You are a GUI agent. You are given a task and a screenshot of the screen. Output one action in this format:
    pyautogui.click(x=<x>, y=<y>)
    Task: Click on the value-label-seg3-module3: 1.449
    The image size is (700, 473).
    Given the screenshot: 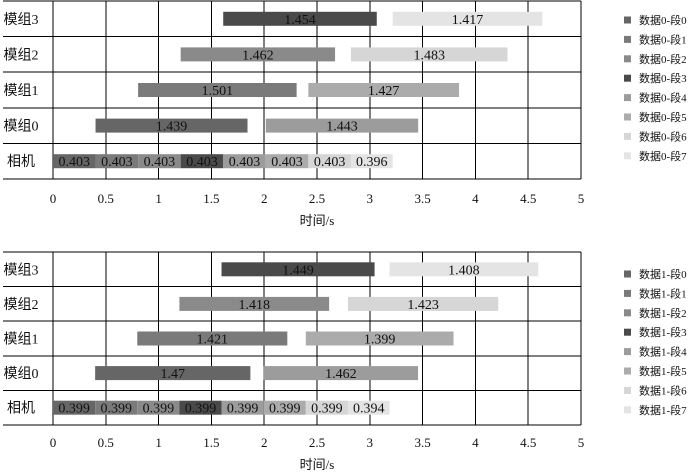 What is the action you would take?
    pyautogui.click(x=298, y=270)
    